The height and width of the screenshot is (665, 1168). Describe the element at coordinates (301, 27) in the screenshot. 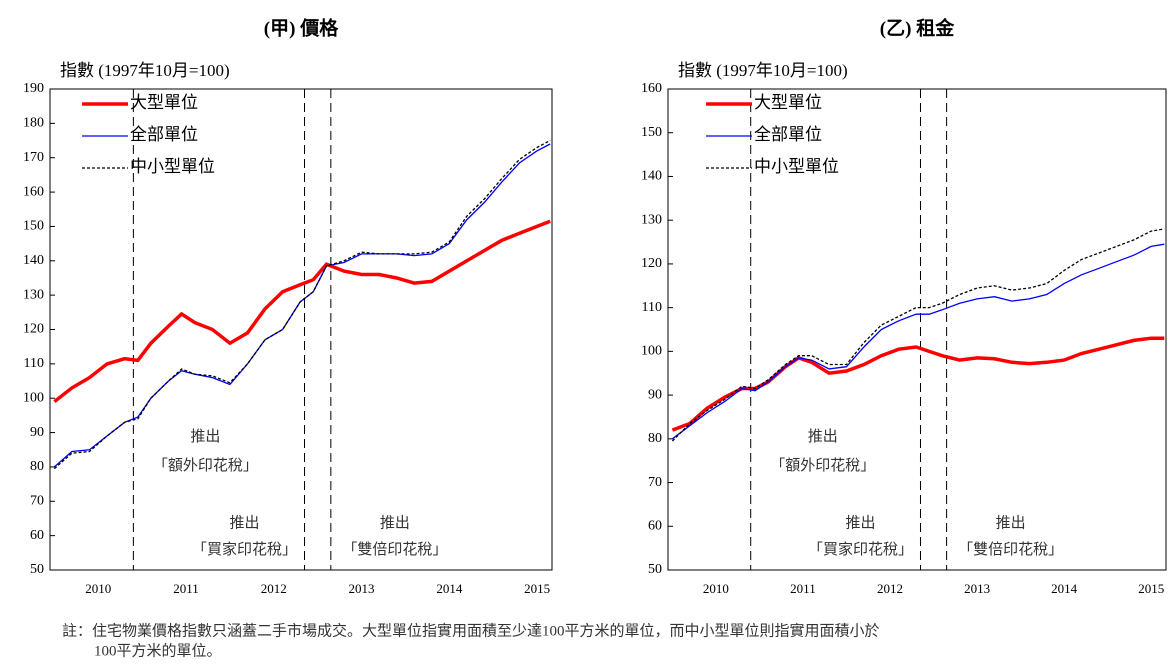

I see `chart-title: (甲) 價格` at that location.